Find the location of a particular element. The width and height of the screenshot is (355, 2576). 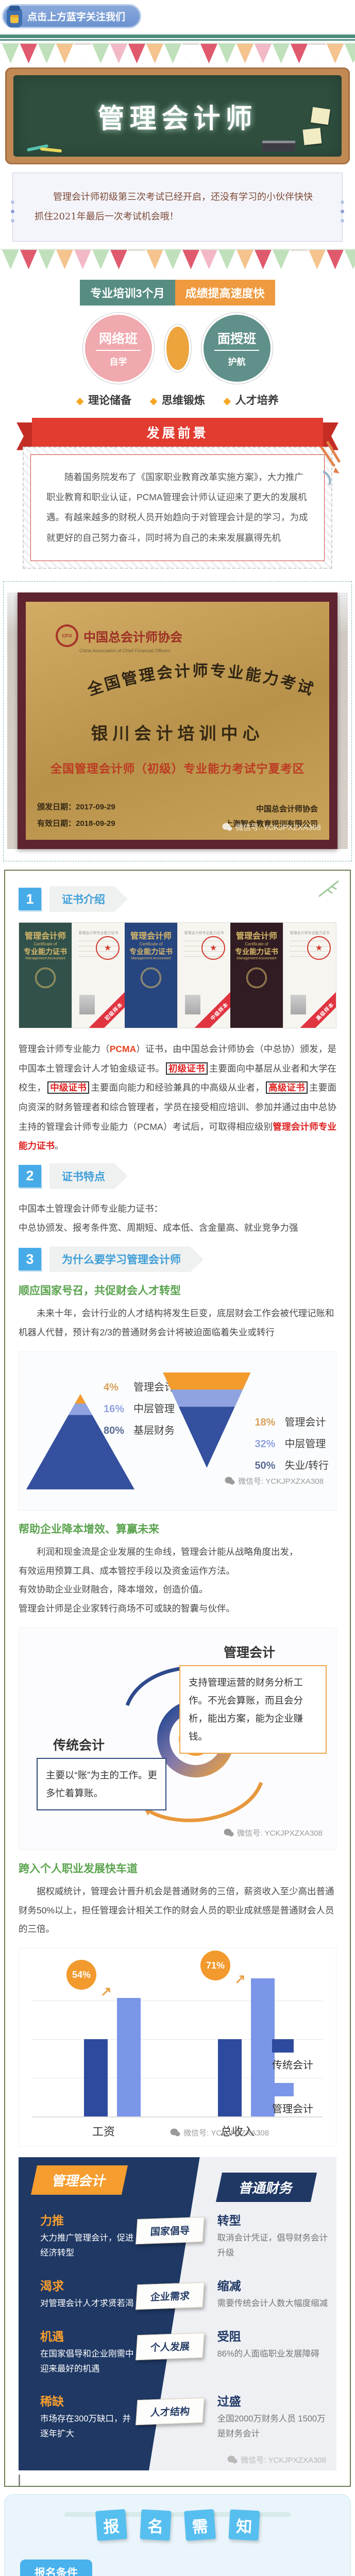

follow-us-button: 点击上方蓝字关注我们 is located at coordinates (72, 16).